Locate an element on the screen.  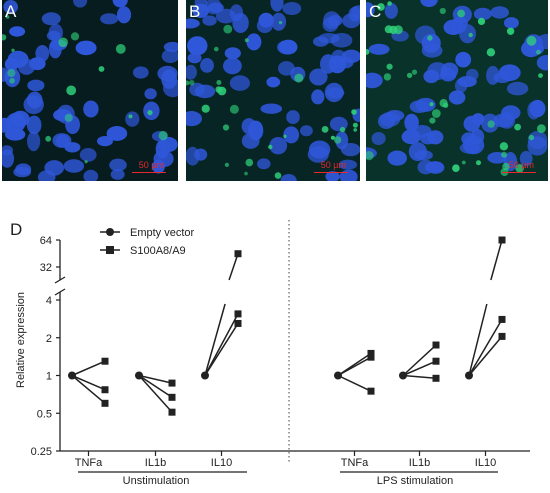
panel-label-c: C is located at coordinates (375, 11).